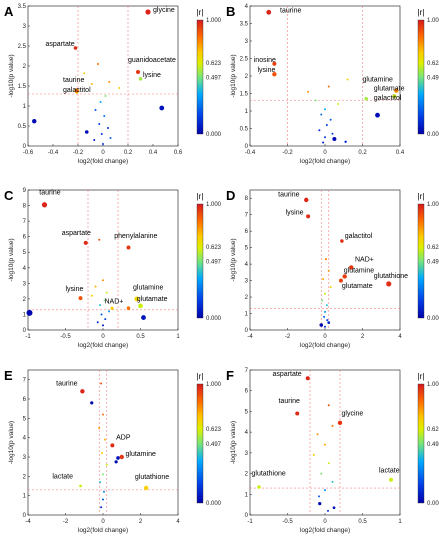 This screenshot has height=550, width=439. Describe the element at coordinates (247, 249) in the screenshot. I see `y-tick-label: 5` at that location.